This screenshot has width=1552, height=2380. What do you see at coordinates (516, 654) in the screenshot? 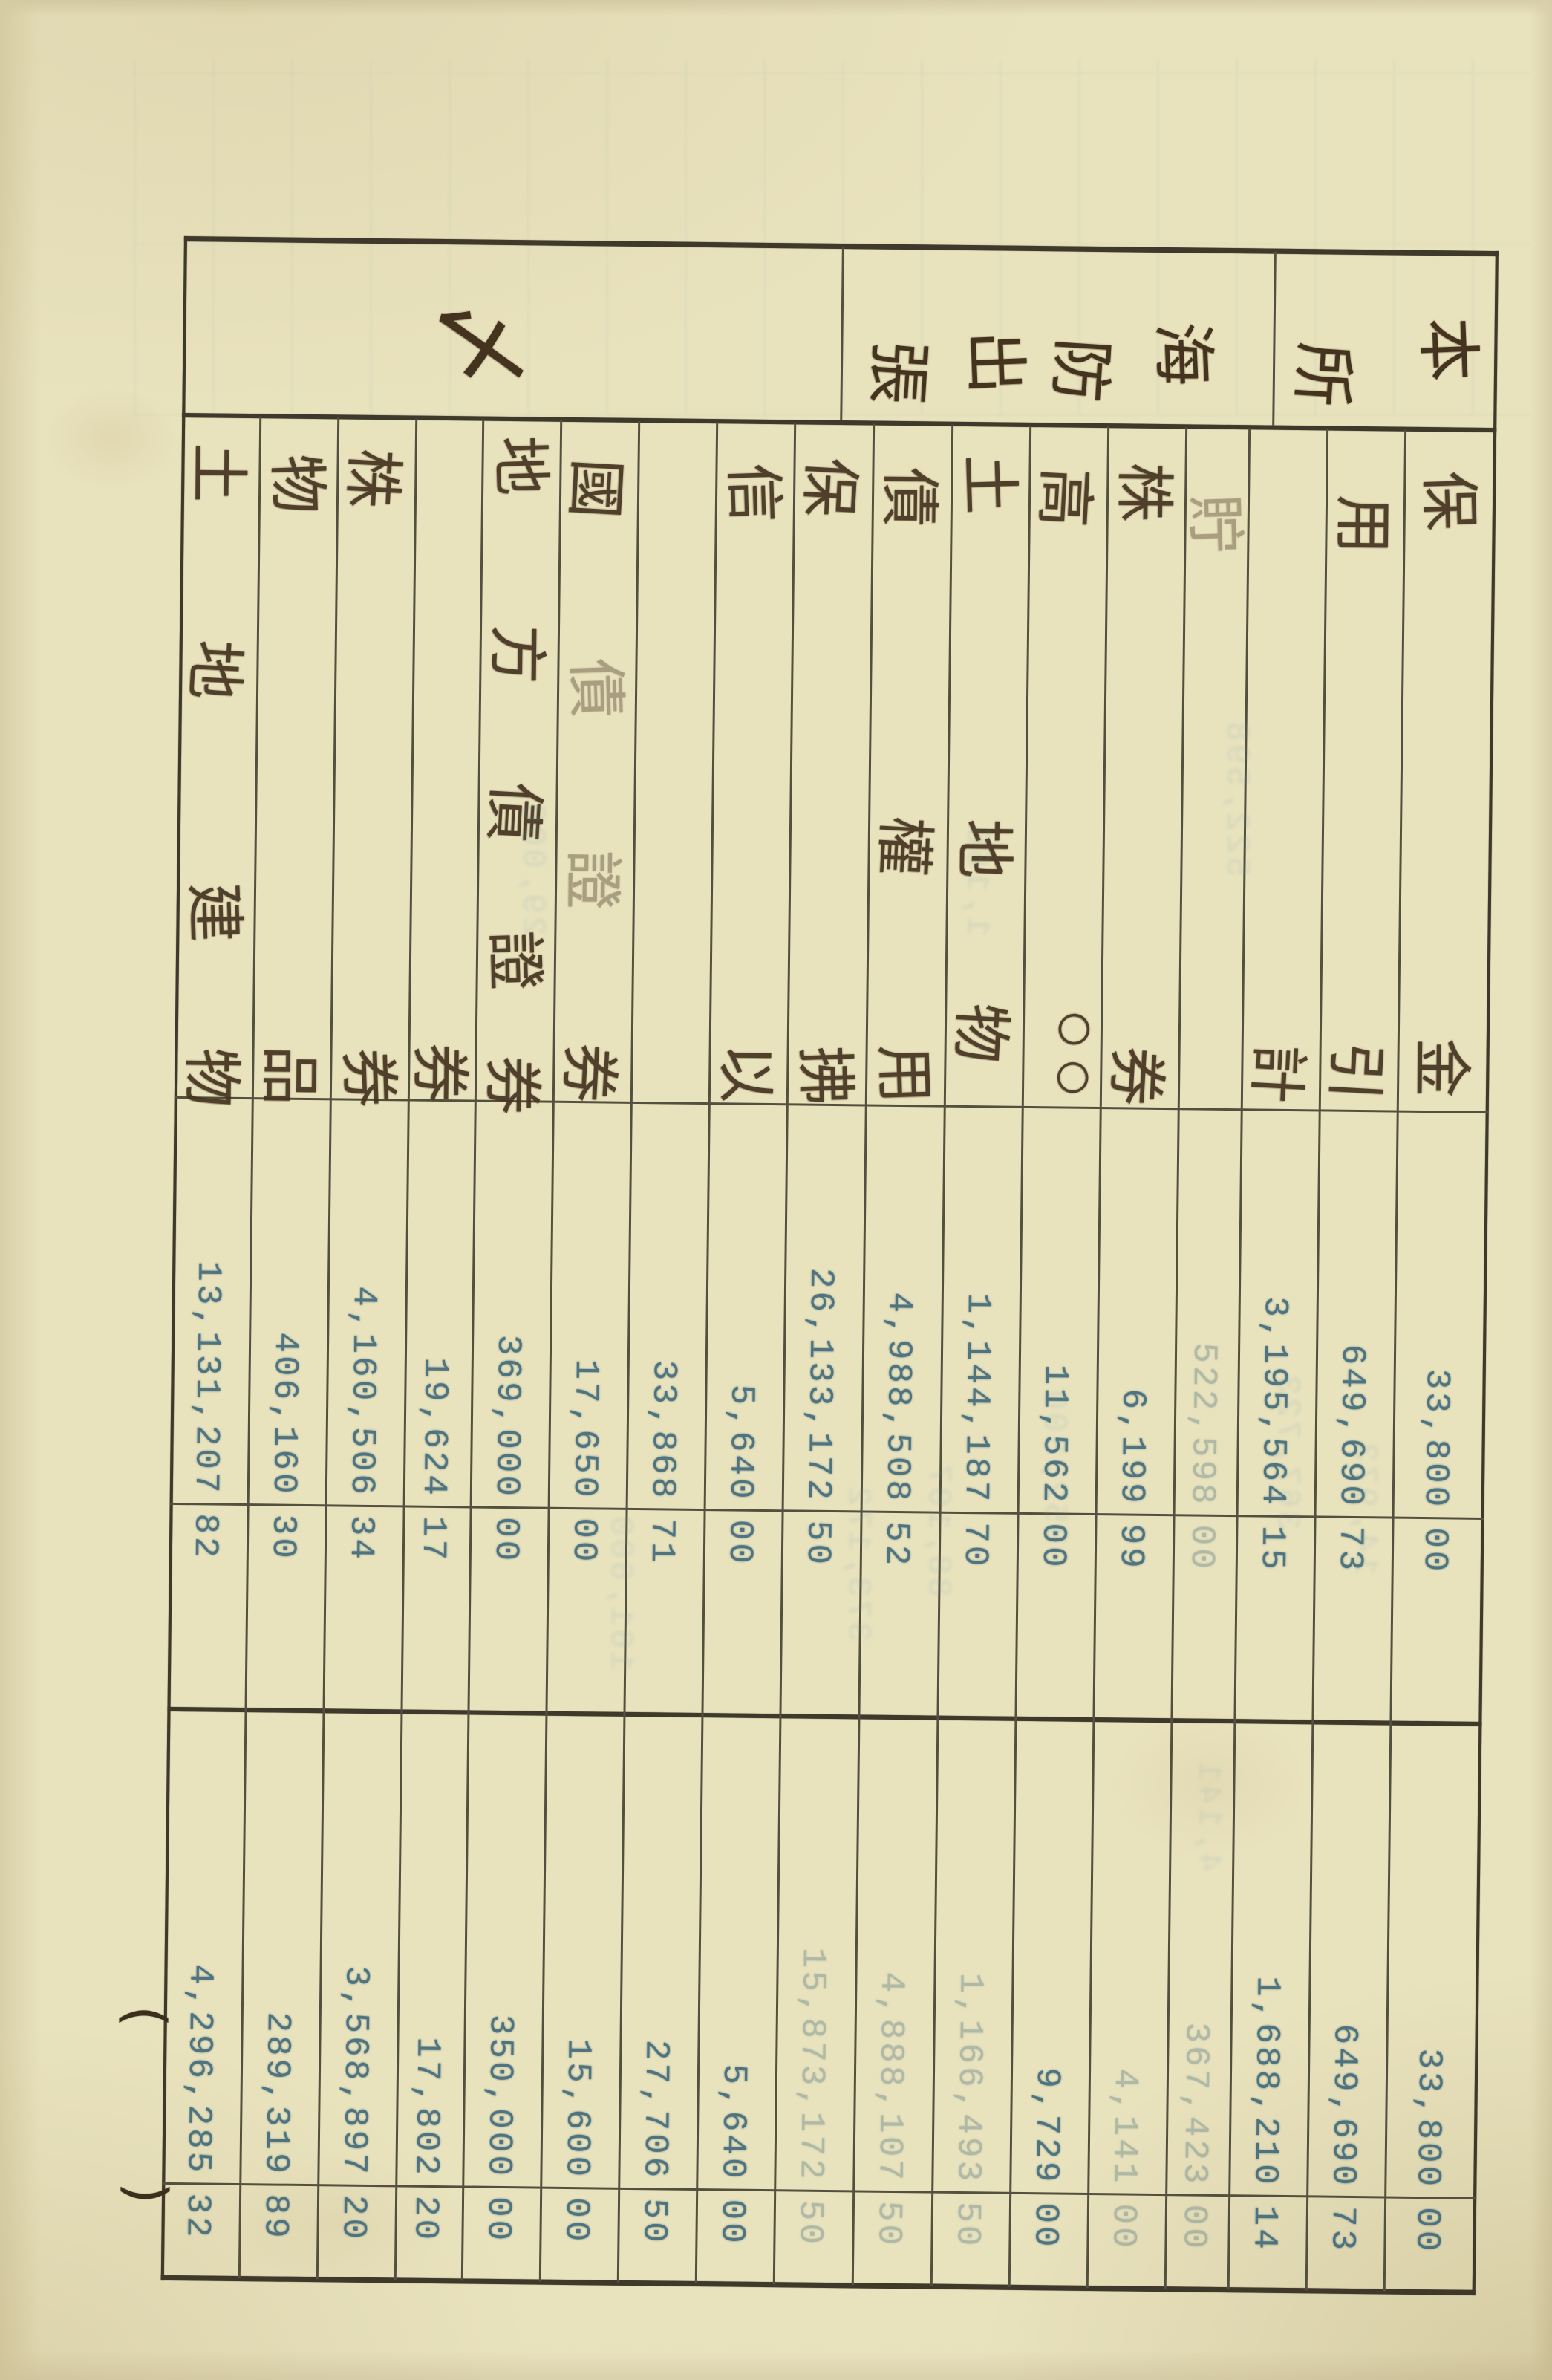
I see `item-label-kanji: 方` at bounding box center [516, 654].